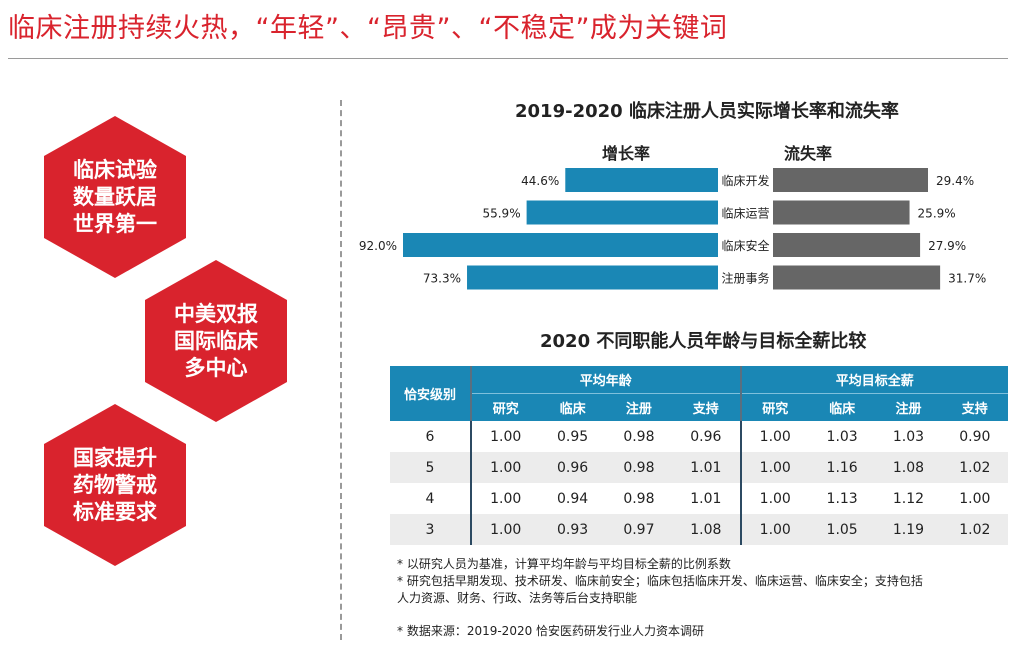 The height and width of the screenshot is (647, 1024). What do you see at coordinates (842, 498) in the screenshot?
I see `table-cell: 1.13` at bounding box center [842, 498].